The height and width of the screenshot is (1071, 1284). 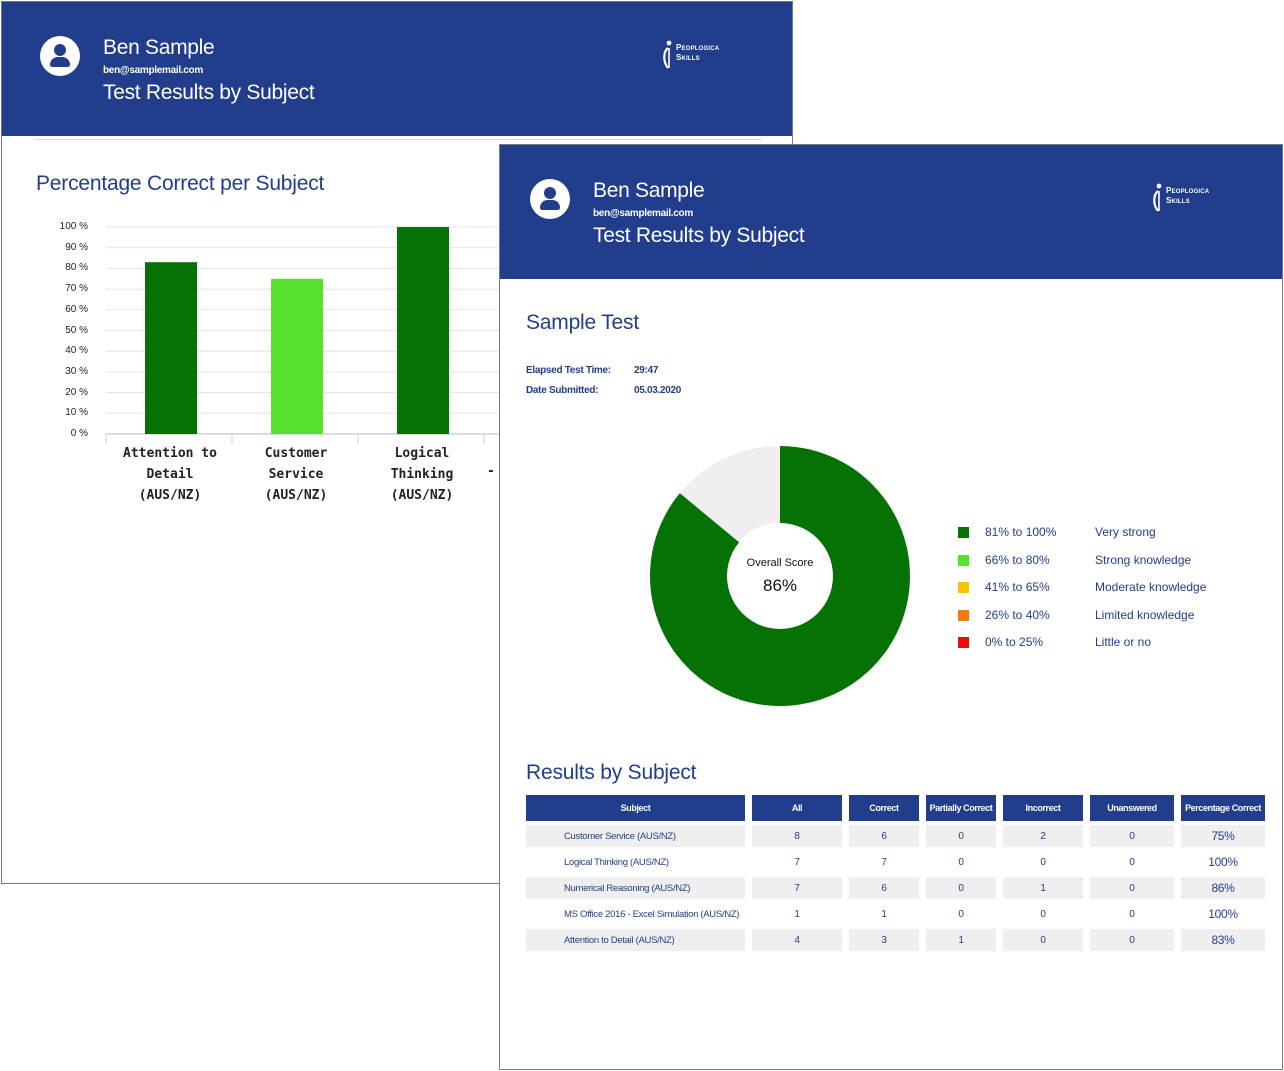 I want to click on category-label: Logical Thinking (AUS/NZ), so click(x=422, y=474).